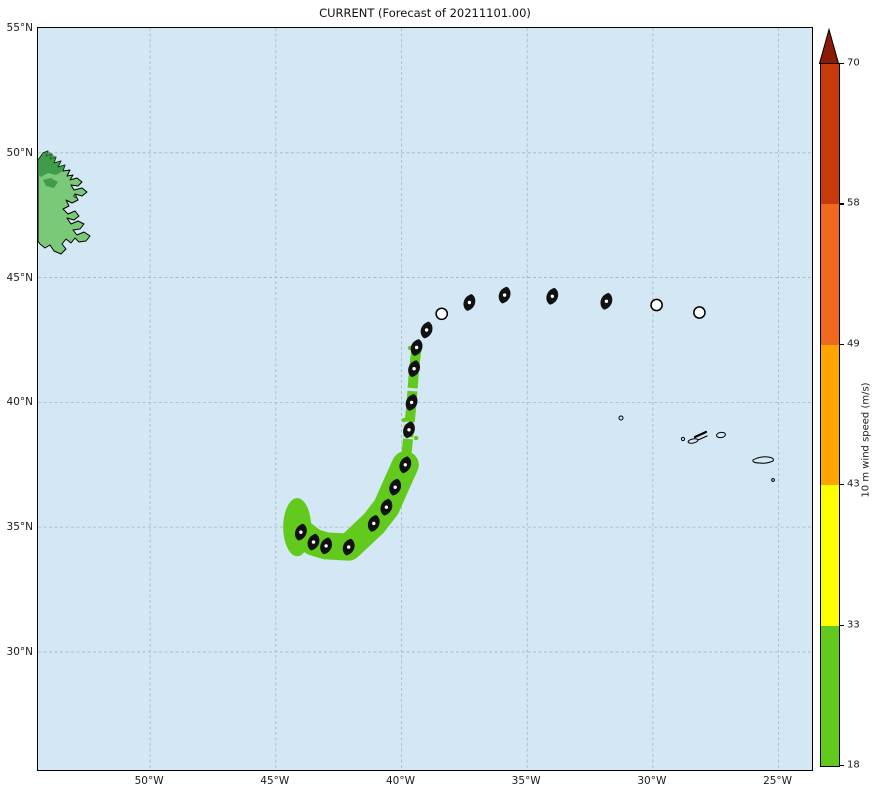 Image resolution: width=882 pixels, height=797 pixels. Describe the element at coordinates (19, 28) in the screenshot. I see `lat-tick-label: 55°N` at that location.